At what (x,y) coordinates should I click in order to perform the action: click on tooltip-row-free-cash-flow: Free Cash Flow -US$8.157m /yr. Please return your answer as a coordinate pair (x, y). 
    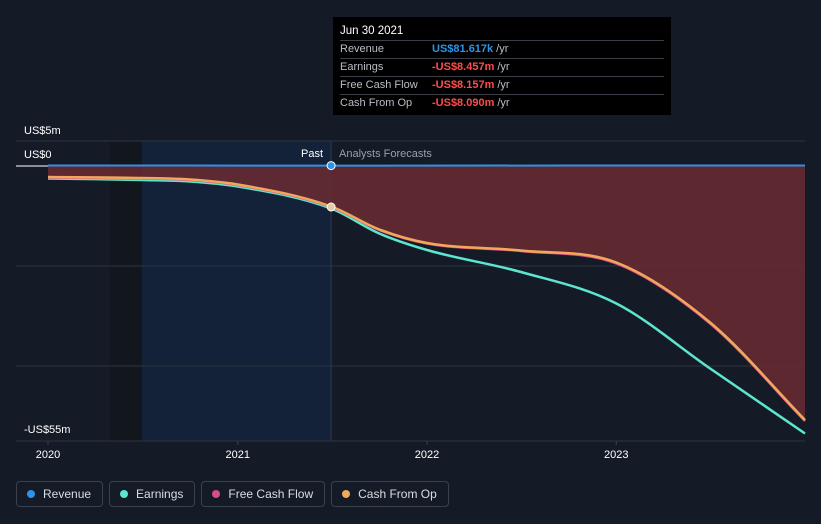
    Looking at the image, I should click on (502, 85).